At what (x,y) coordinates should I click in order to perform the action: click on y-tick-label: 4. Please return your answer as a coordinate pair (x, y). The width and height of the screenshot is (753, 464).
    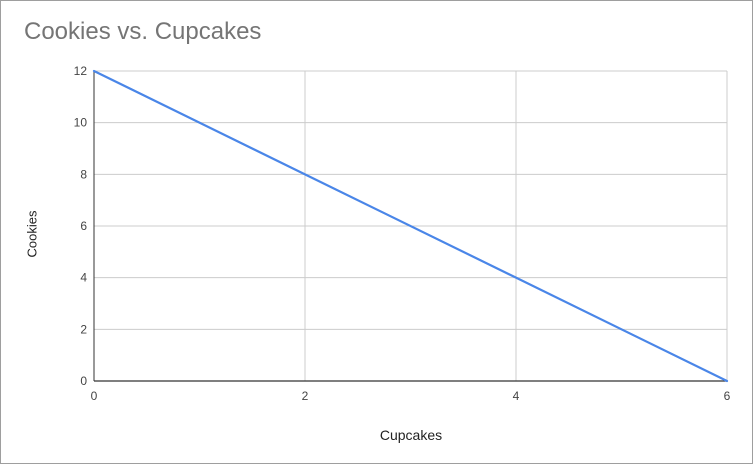
    Looking at the image, I should click on (83, 278).